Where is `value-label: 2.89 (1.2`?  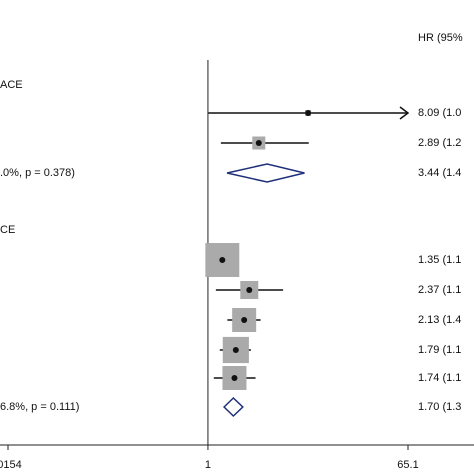 value-label: 2.89 (1.2 is located at coordinates (439, 143).